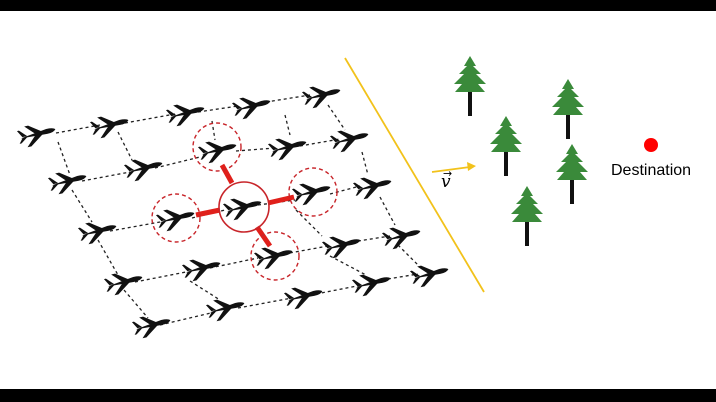  I want to click on leader-circle, so click(244, 207).